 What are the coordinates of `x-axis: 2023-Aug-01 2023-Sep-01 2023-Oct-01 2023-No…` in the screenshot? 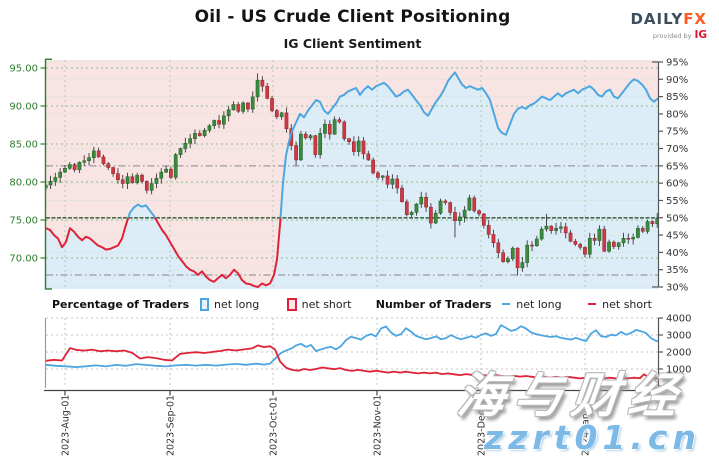 It's located at (353, 422).